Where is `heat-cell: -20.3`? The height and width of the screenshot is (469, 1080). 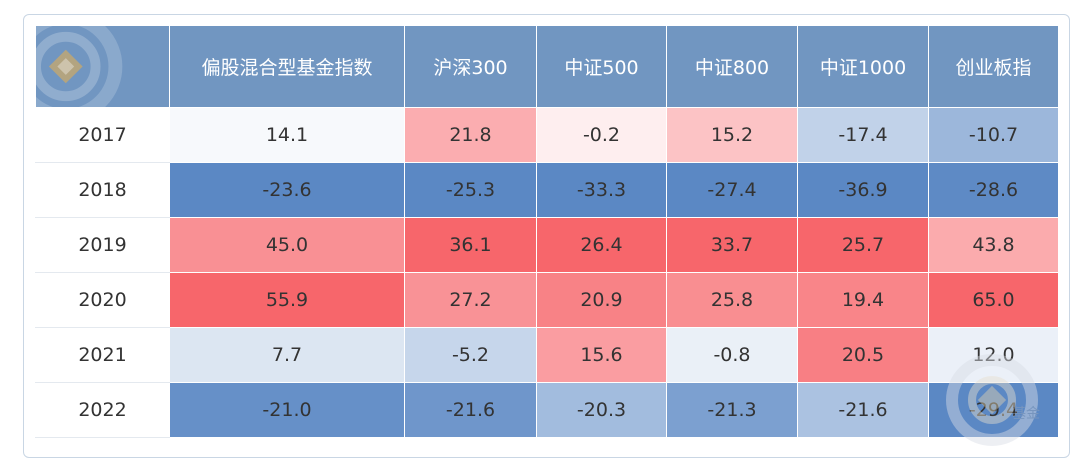 heat-cell: -20.3 is located at coordinates (601, 410).